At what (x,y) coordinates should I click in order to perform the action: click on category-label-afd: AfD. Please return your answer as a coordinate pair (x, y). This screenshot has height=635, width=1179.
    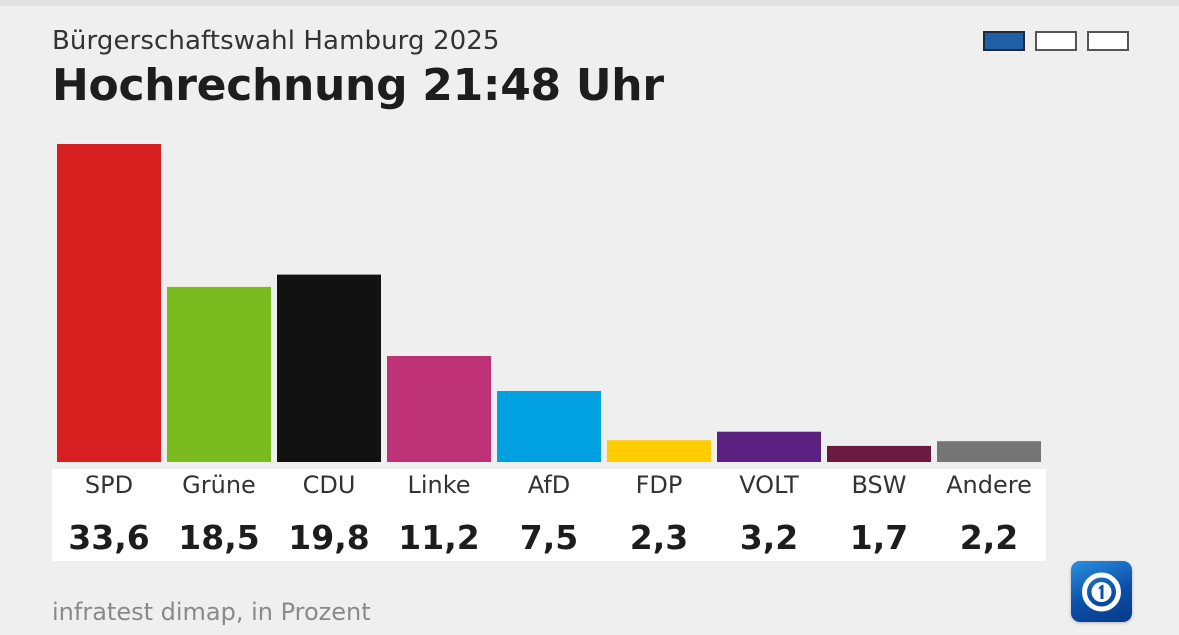
    Looking at the image, I should click on (549, 485).